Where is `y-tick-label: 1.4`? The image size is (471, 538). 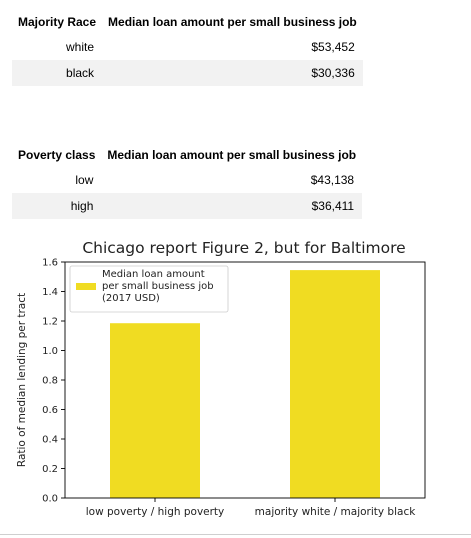 y-tick-label: 1.4 is located at coordinates (50, 292).